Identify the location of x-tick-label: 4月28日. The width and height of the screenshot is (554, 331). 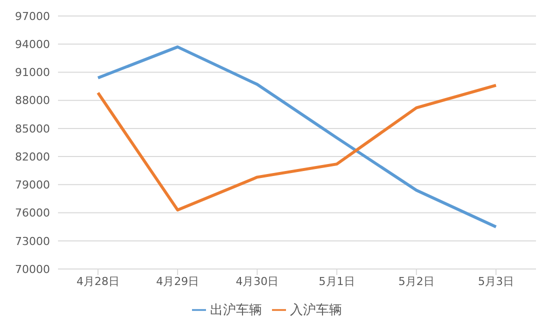
(98, 281).